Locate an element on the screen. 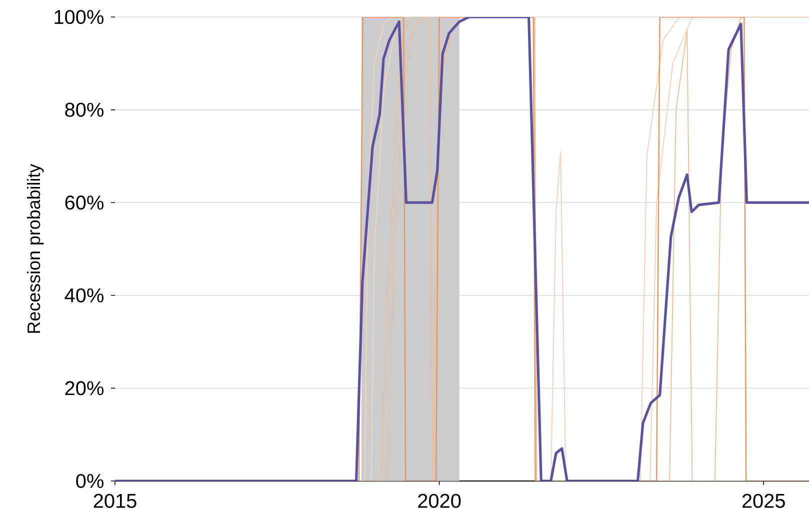  x-tick-label: 2025 is located at coordinates (763, 501).